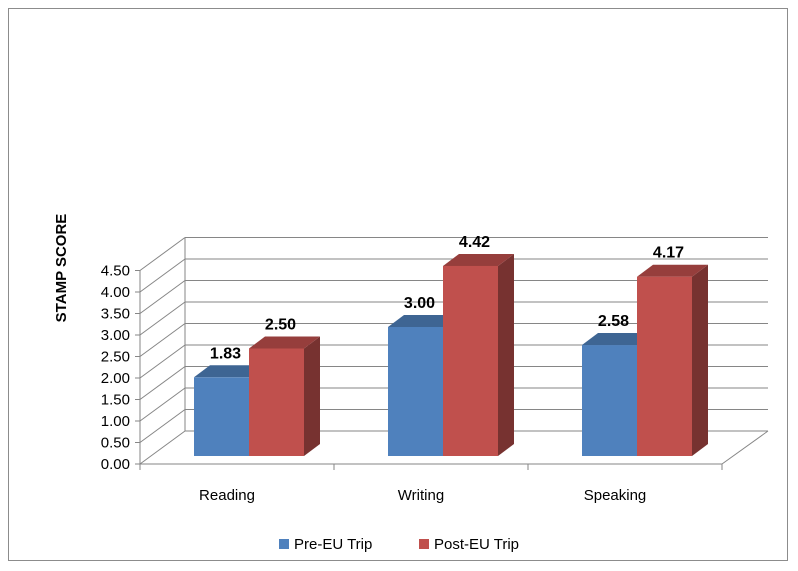  I want to click on data-label: 2.58, so click(613, 321).